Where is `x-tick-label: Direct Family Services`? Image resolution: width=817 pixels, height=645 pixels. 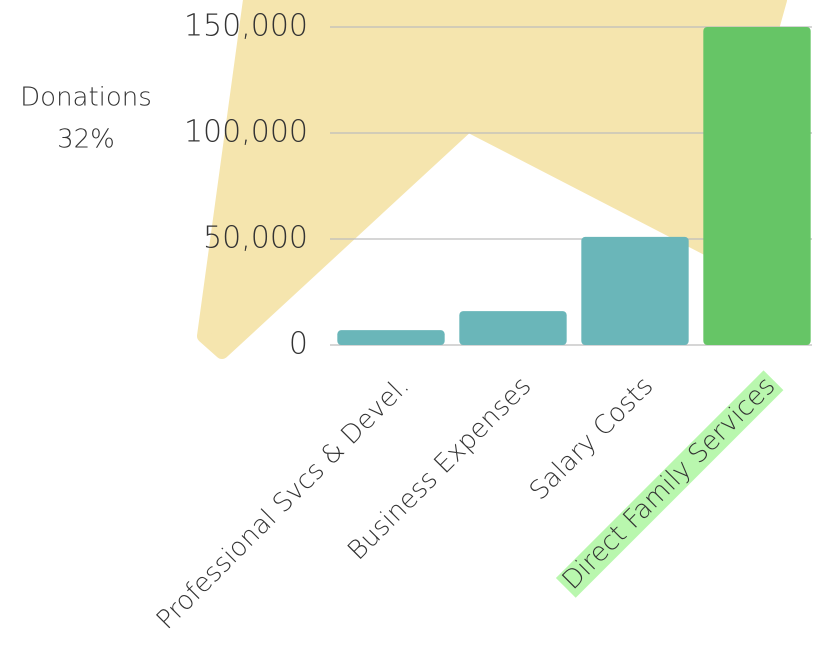
x-tick-label: Direct Family Services is located at coordinates (669, 483).